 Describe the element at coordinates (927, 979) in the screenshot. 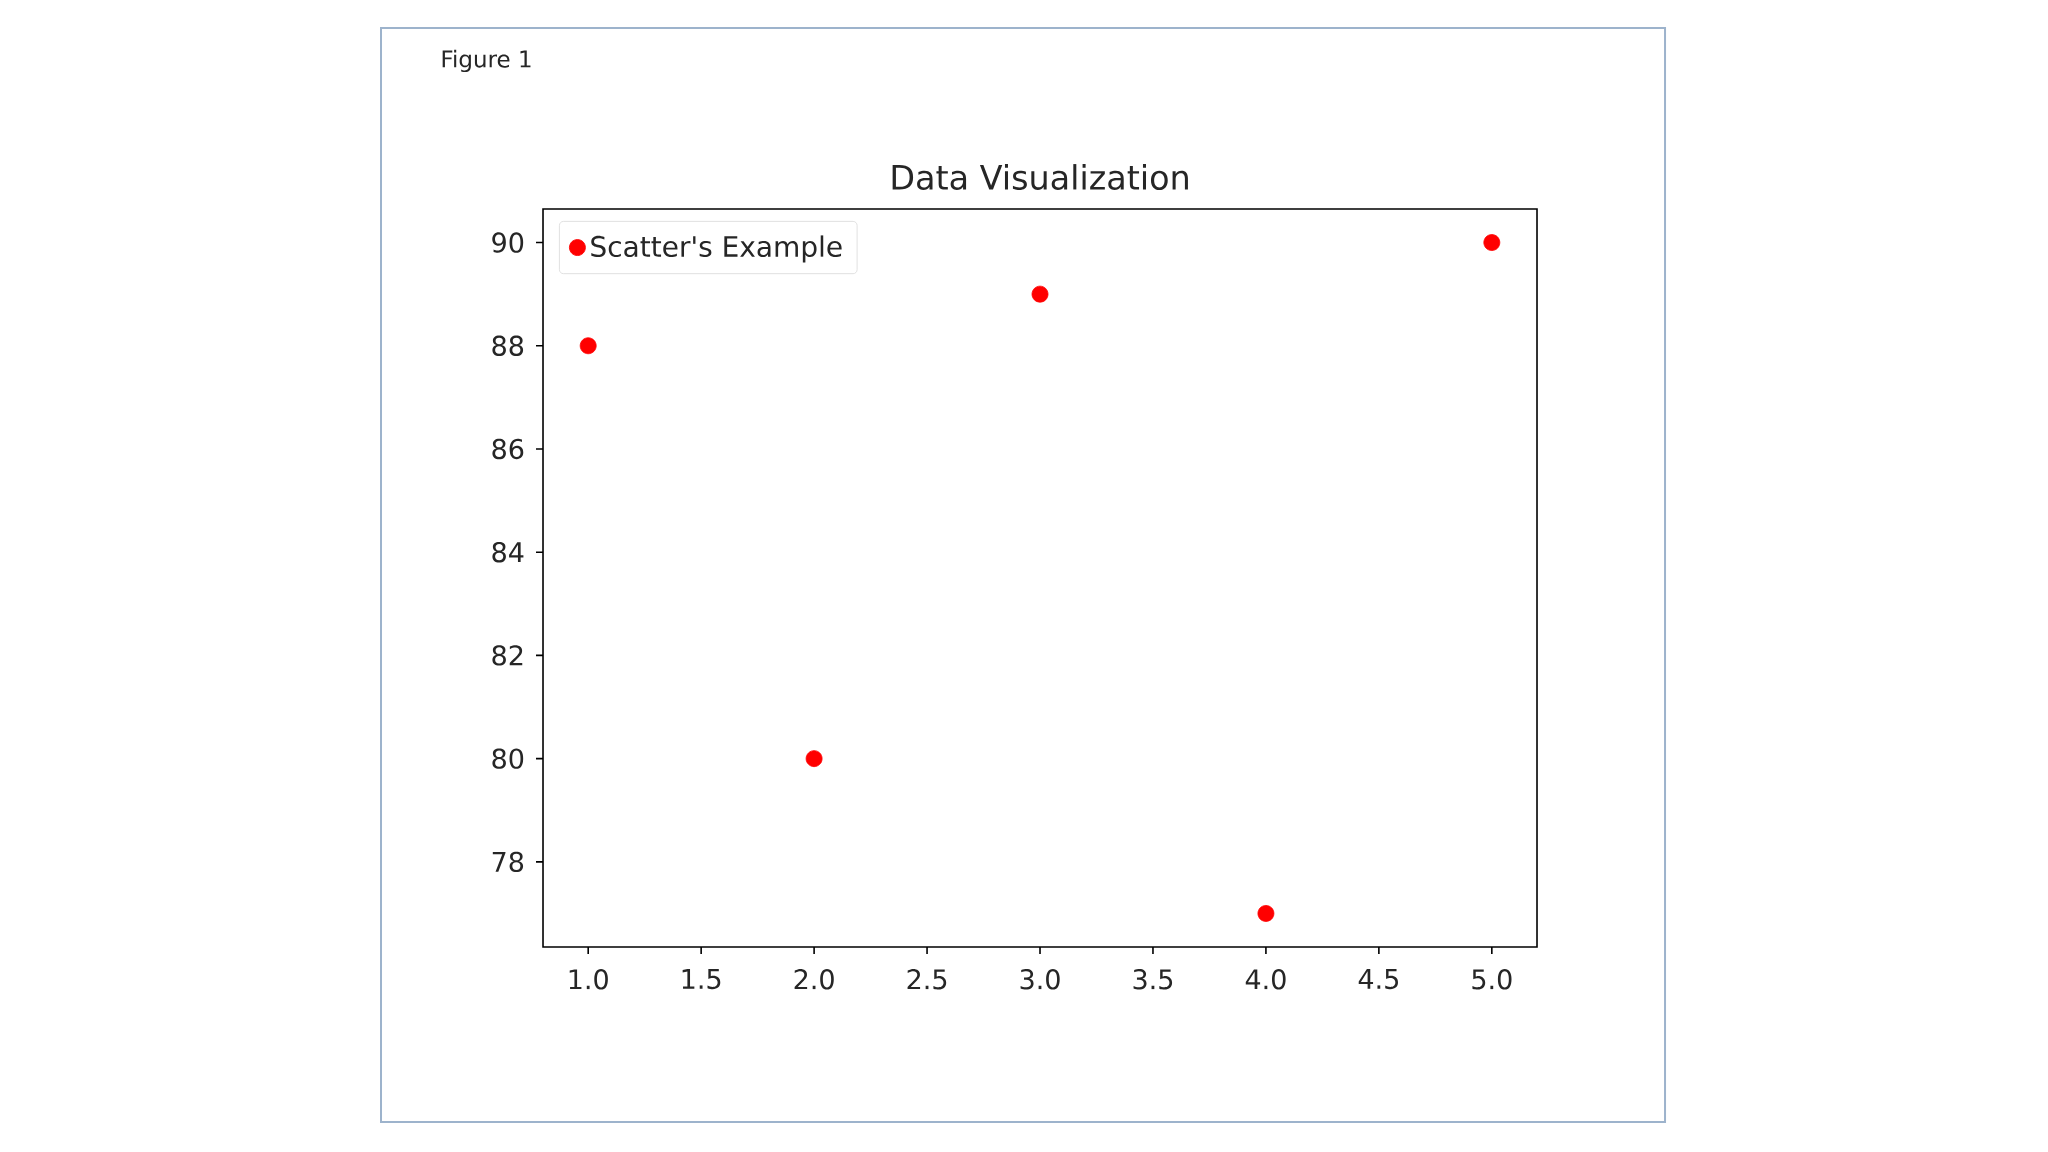

I see `x-tick-label: 2.5` at that location.